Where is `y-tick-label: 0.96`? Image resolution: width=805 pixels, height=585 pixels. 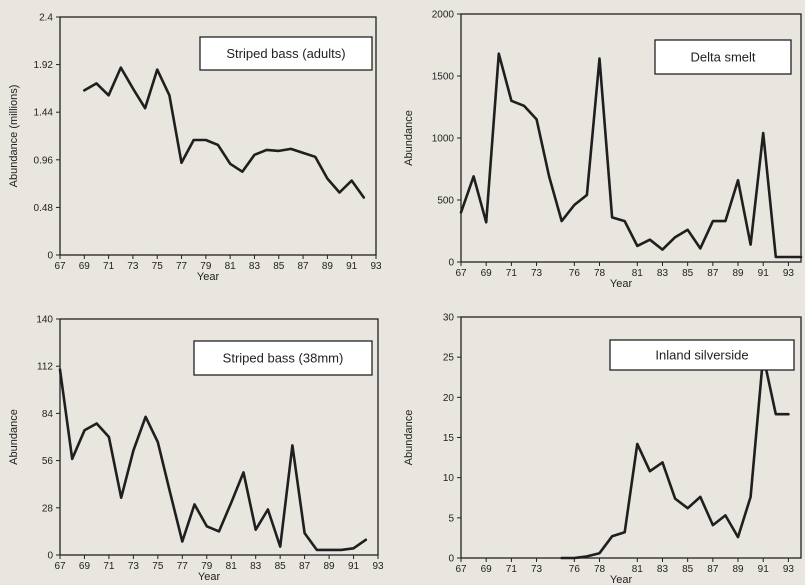
y-tick-label: 0.96 is located at coordinates (44, 160).